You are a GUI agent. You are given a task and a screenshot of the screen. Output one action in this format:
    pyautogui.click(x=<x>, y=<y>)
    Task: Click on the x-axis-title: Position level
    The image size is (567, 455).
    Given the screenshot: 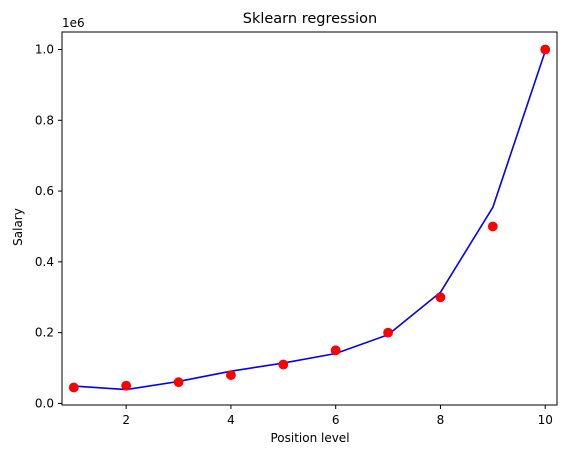 What is the action you would take?
    pyautogui.click(x=309, y=438)
    